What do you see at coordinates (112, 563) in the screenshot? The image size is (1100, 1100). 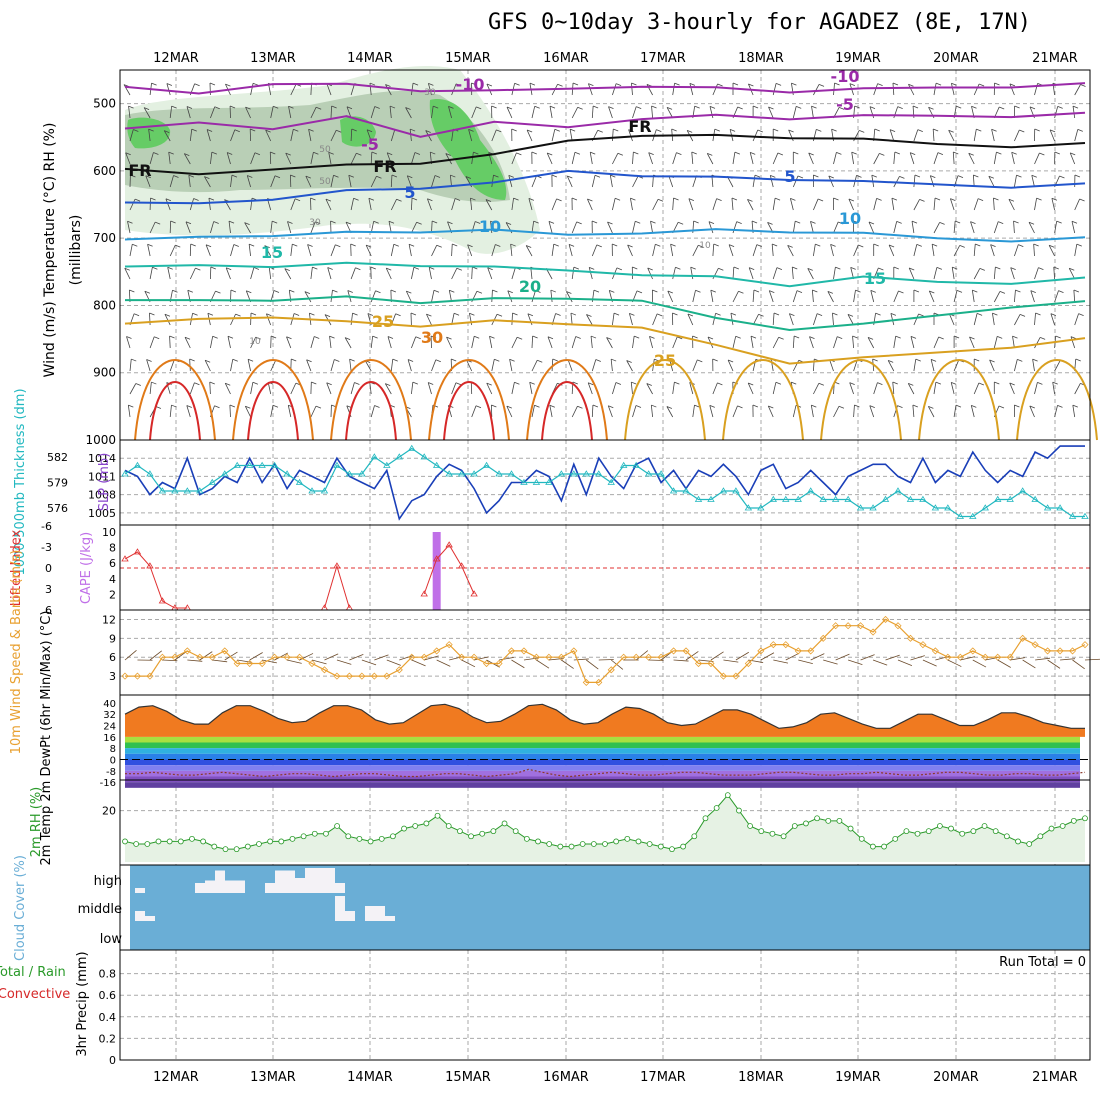 I see `cape-tick-label: 6` at bounding box center [112, 563].